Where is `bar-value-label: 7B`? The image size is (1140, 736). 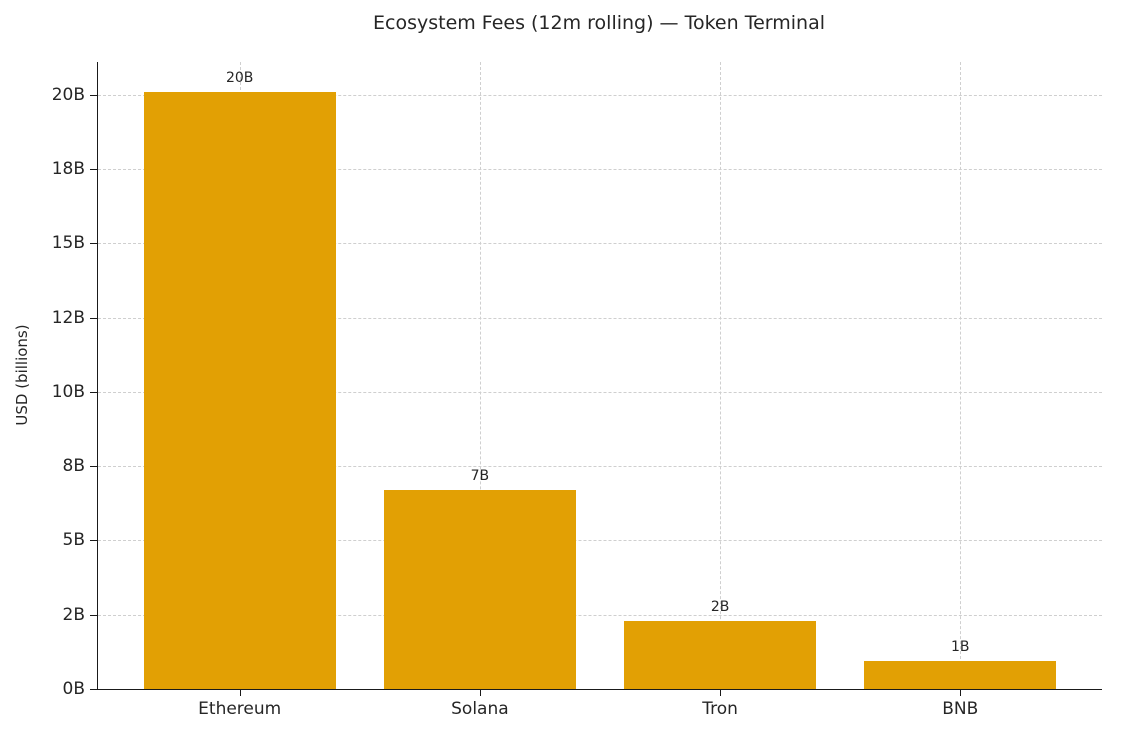
bar-value-label: 7B is located at coordinates (480, 475).